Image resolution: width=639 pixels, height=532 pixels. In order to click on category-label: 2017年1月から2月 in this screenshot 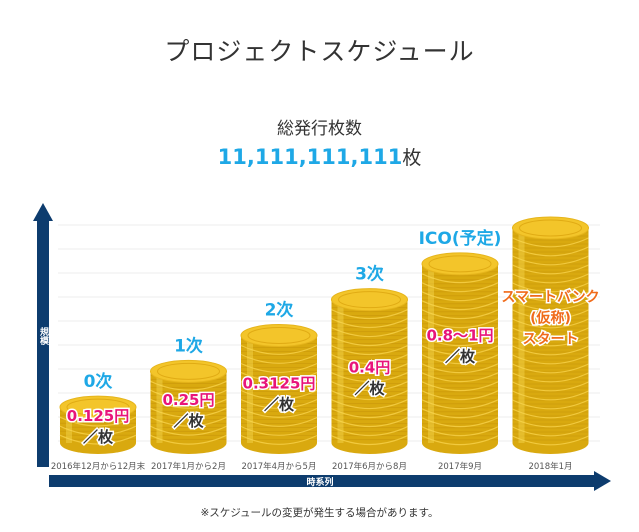, I will do `click(188, 466)`.